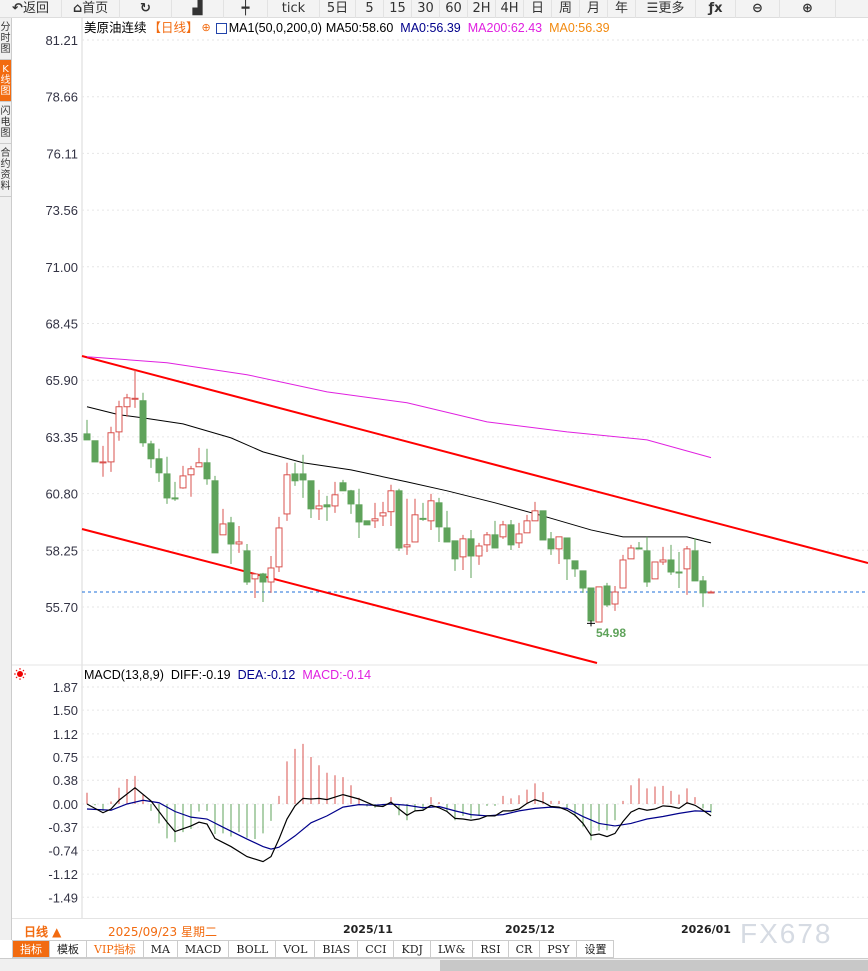 This screenshot has height=971, width=868. I want to click on tab-ma: MA, so click(160, 949).